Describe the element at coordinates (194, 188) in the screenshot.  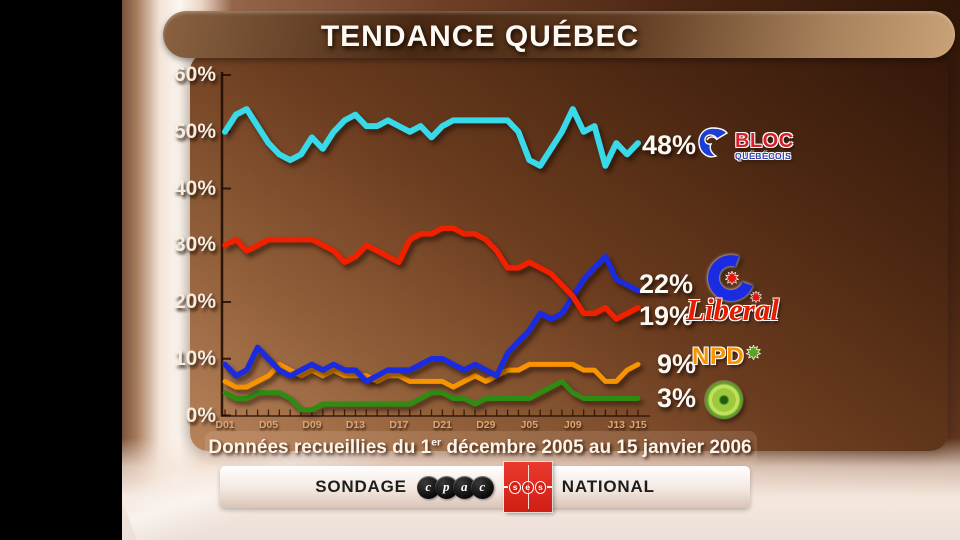
I see `y-axis-label: 40%` at that location.